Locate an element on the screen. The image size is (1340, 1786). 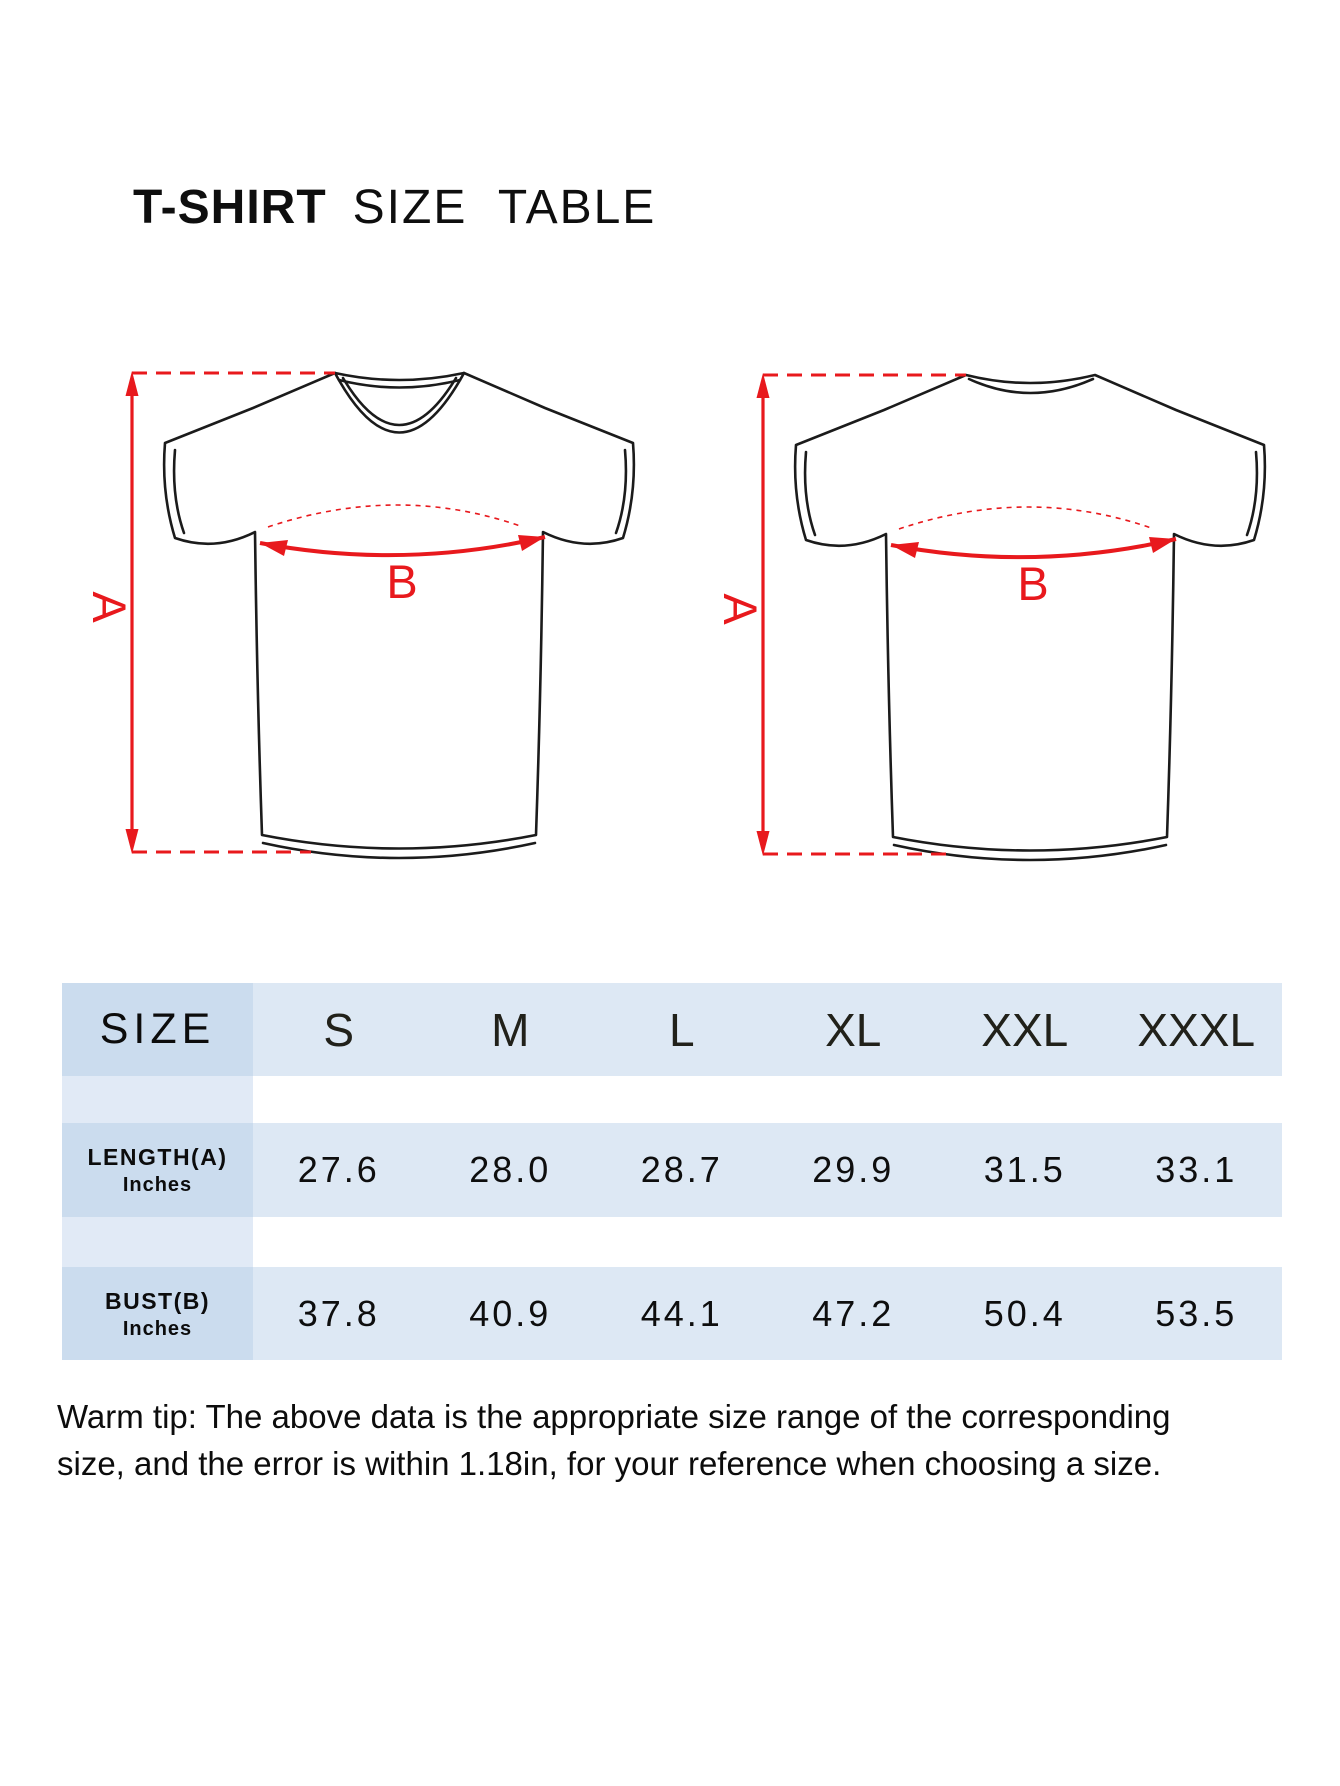
length-row-label: LENGTH(A) is located at coordinates (157, 1157).